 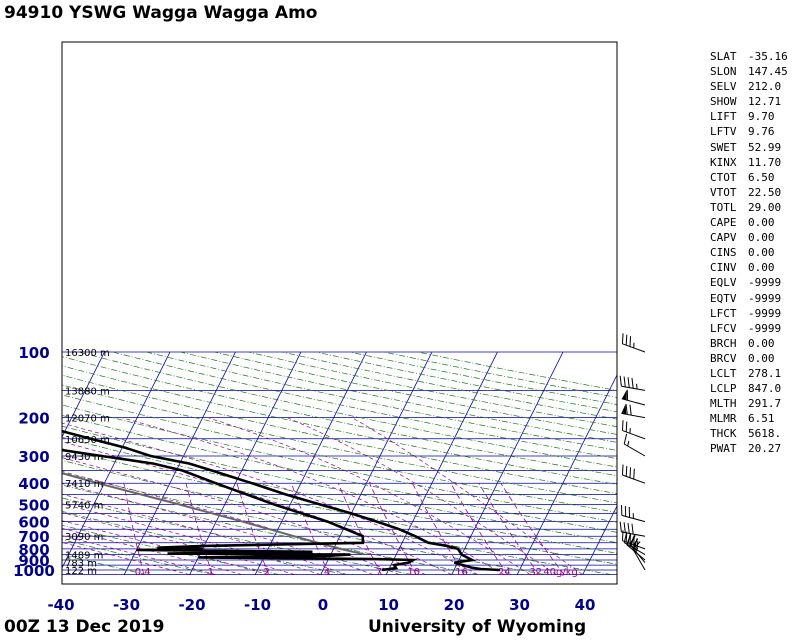 I want to click on index-key: VTOT, so click(x=723, y=192).